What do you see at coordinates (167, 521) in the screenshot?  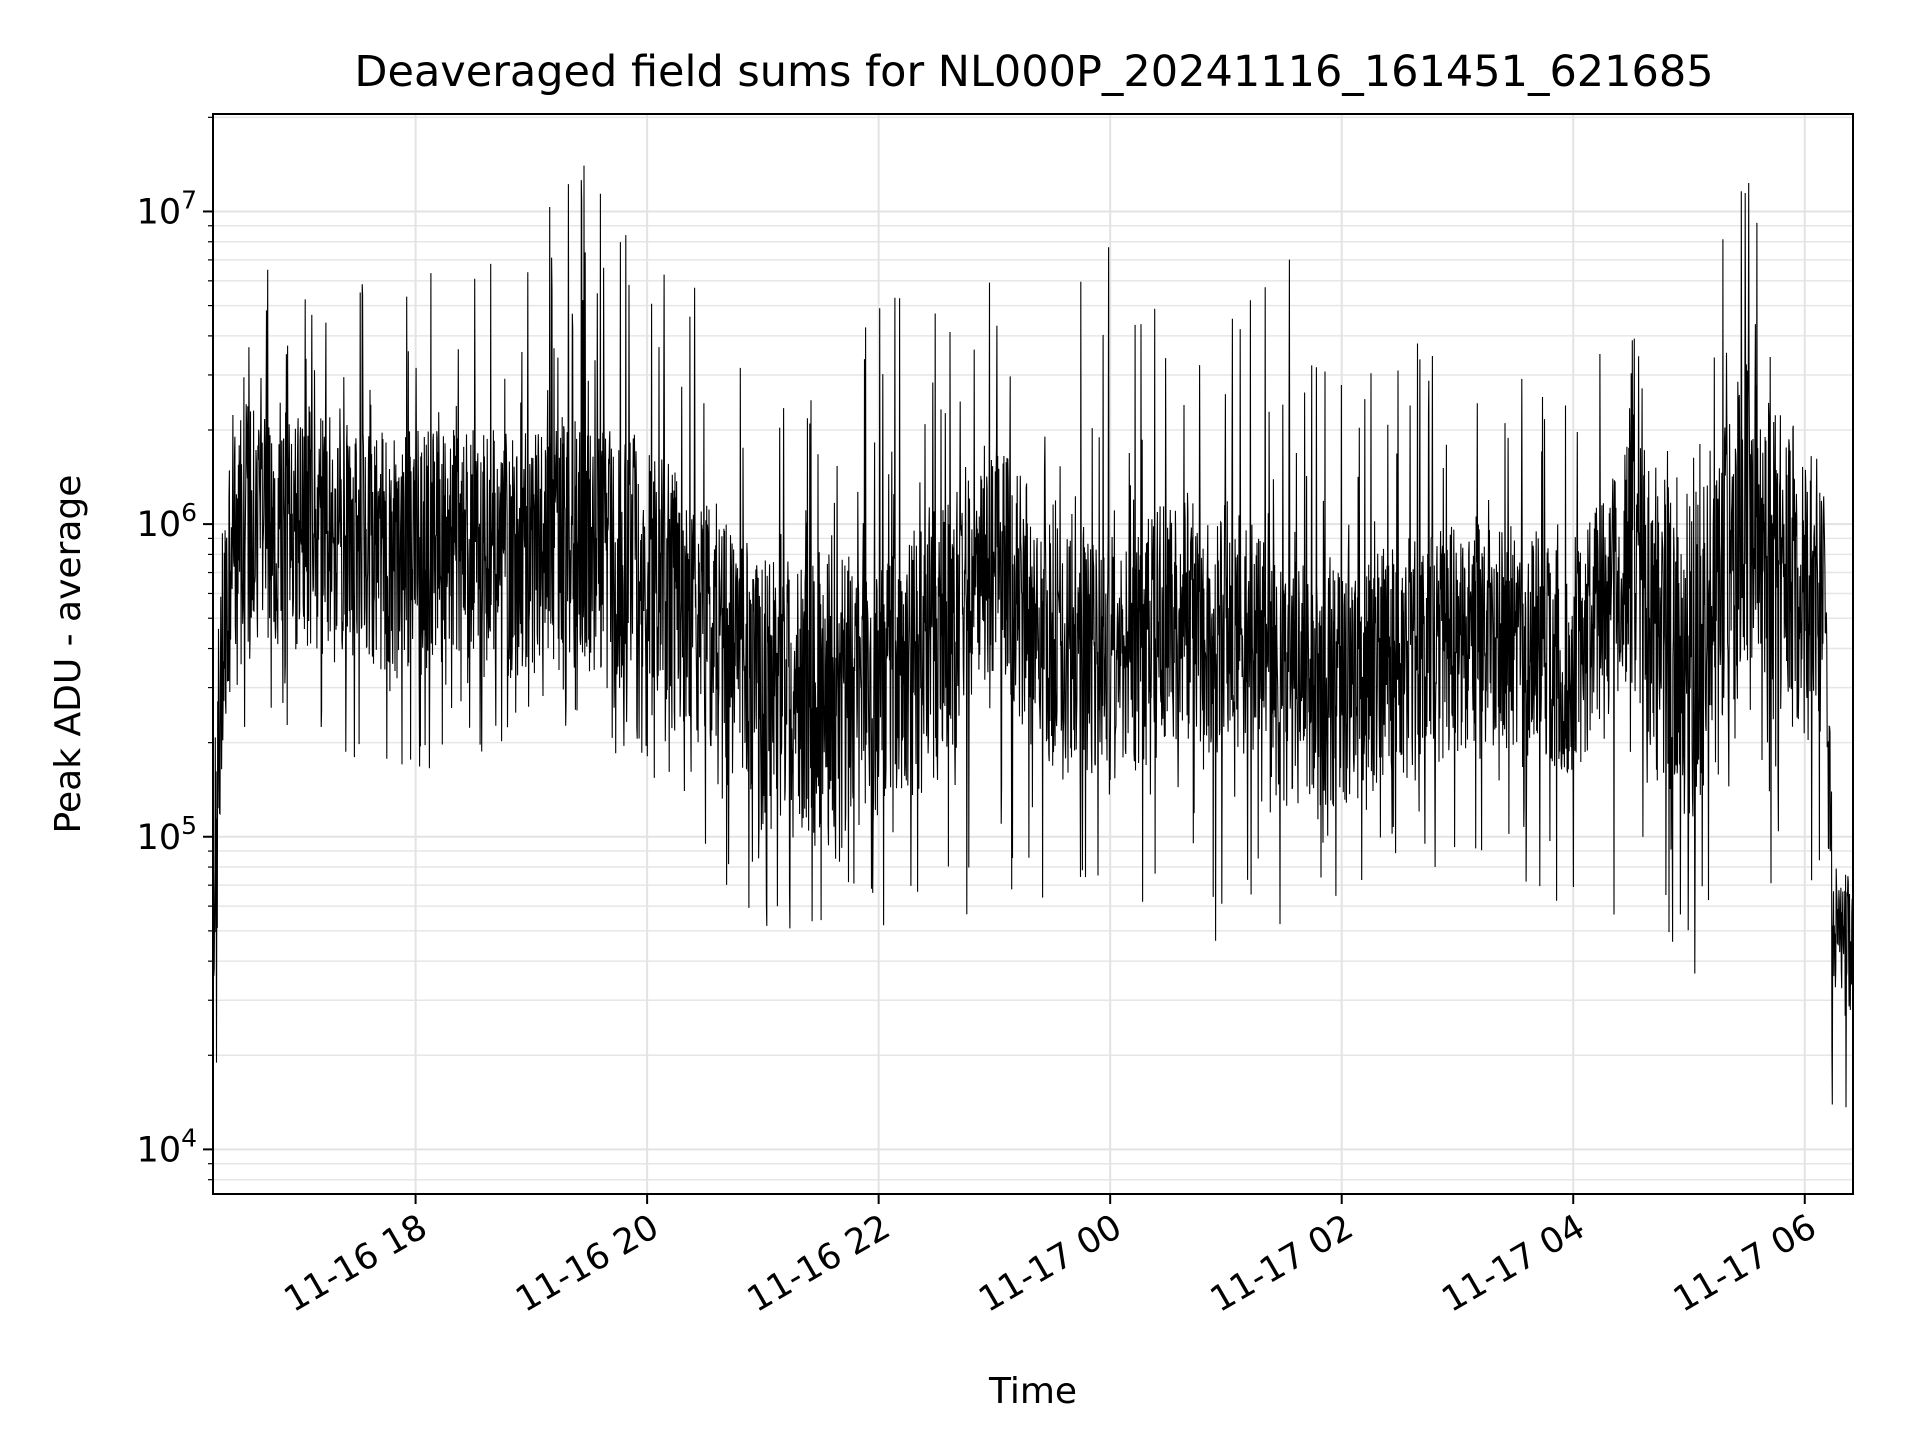 I see `y-tick-label: 10⁶` at bounding box center [167, 521].